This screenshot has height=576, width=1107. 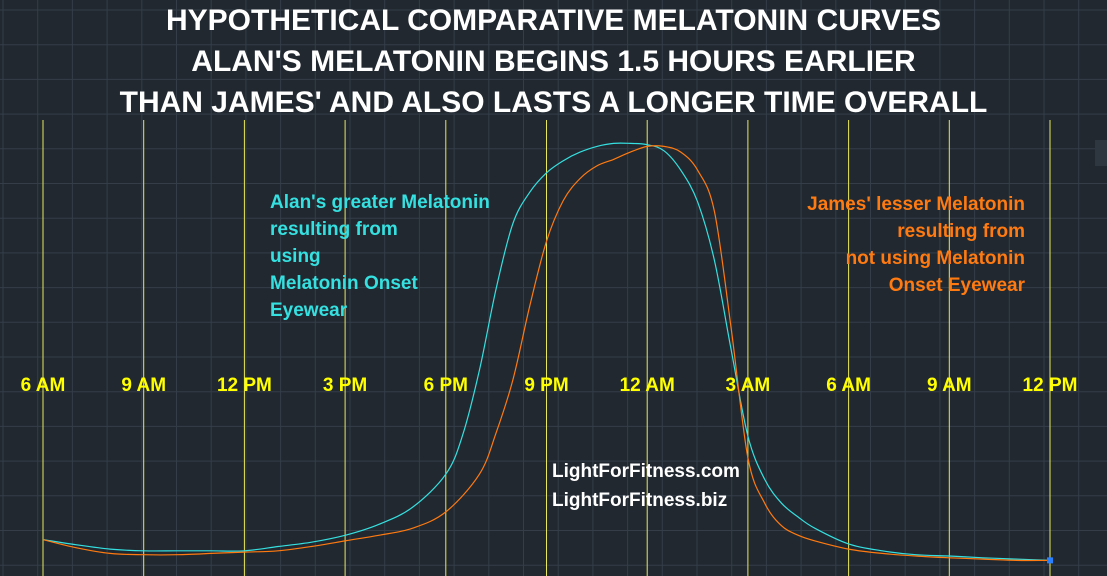 What do you see at coordinates (546, 385) in the screenshot?
I see `x-tick-label: 9 PM` at bounding box center [546, 385].